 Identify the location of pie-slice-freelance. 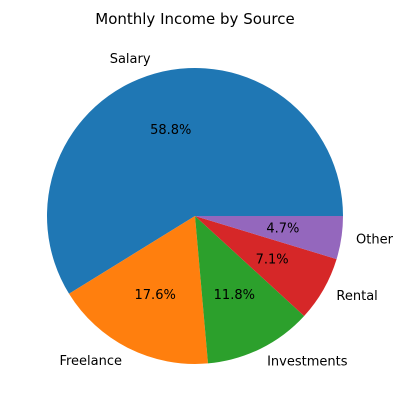
(139, 290).